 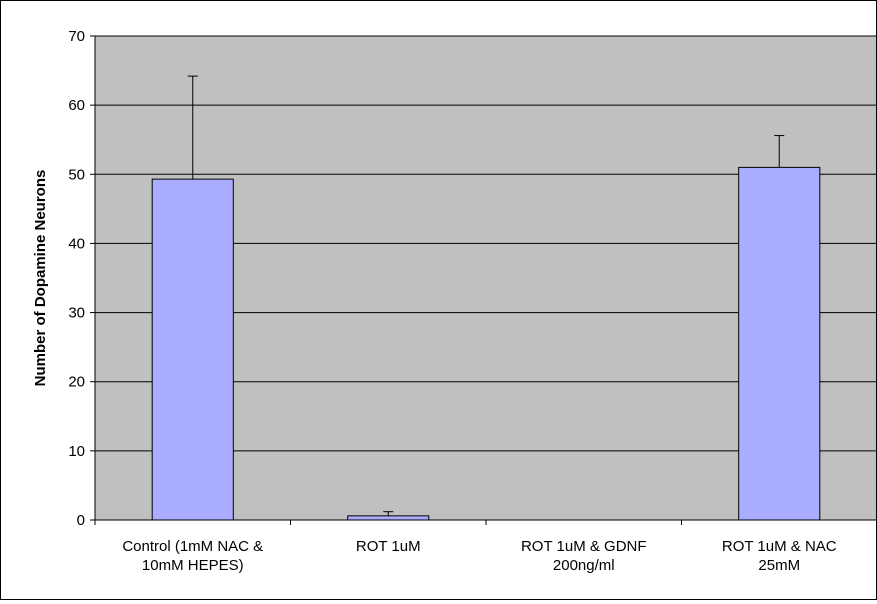 What do you see at coordinates (81, 520) in the screenshot?
I see `y-tick-label: 0` at bounding box center [81, 520].